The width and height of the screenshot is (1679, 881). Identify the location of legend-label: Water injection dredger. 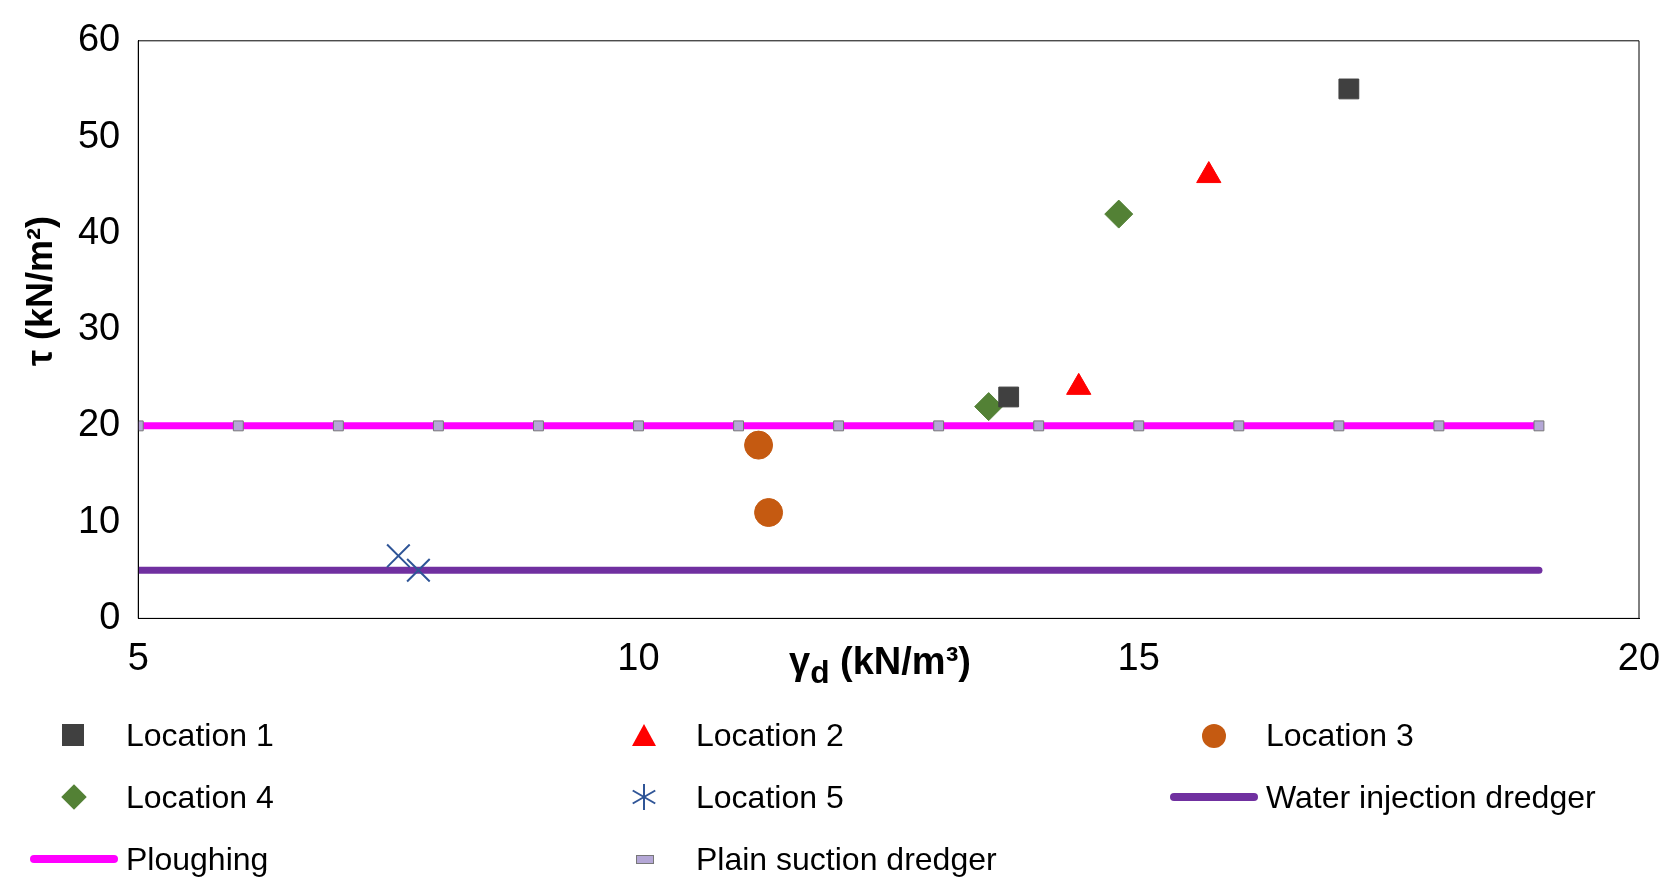
(1431, 797).